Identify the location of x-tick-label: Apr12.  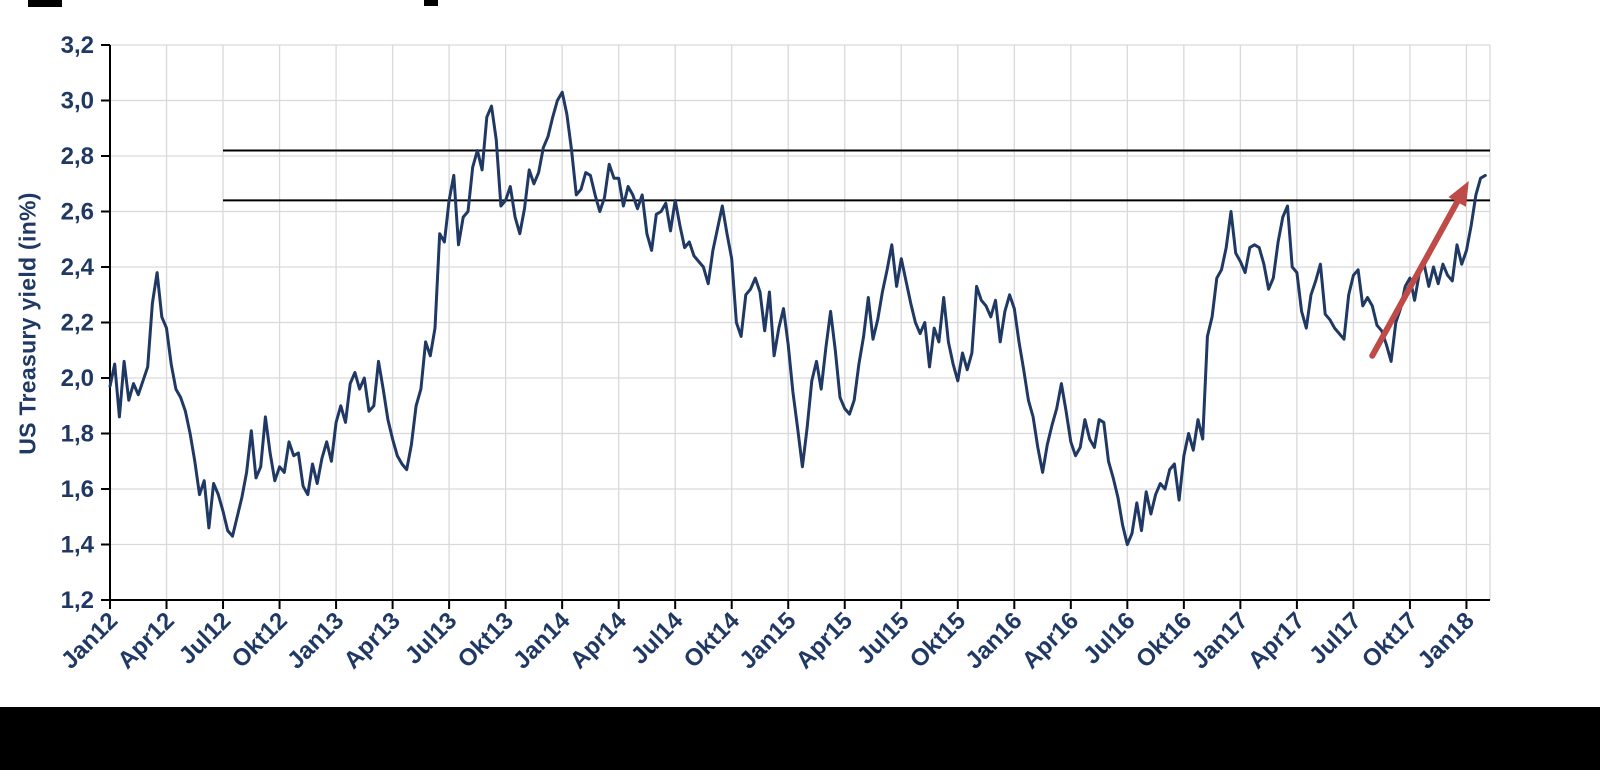
(146, 640).